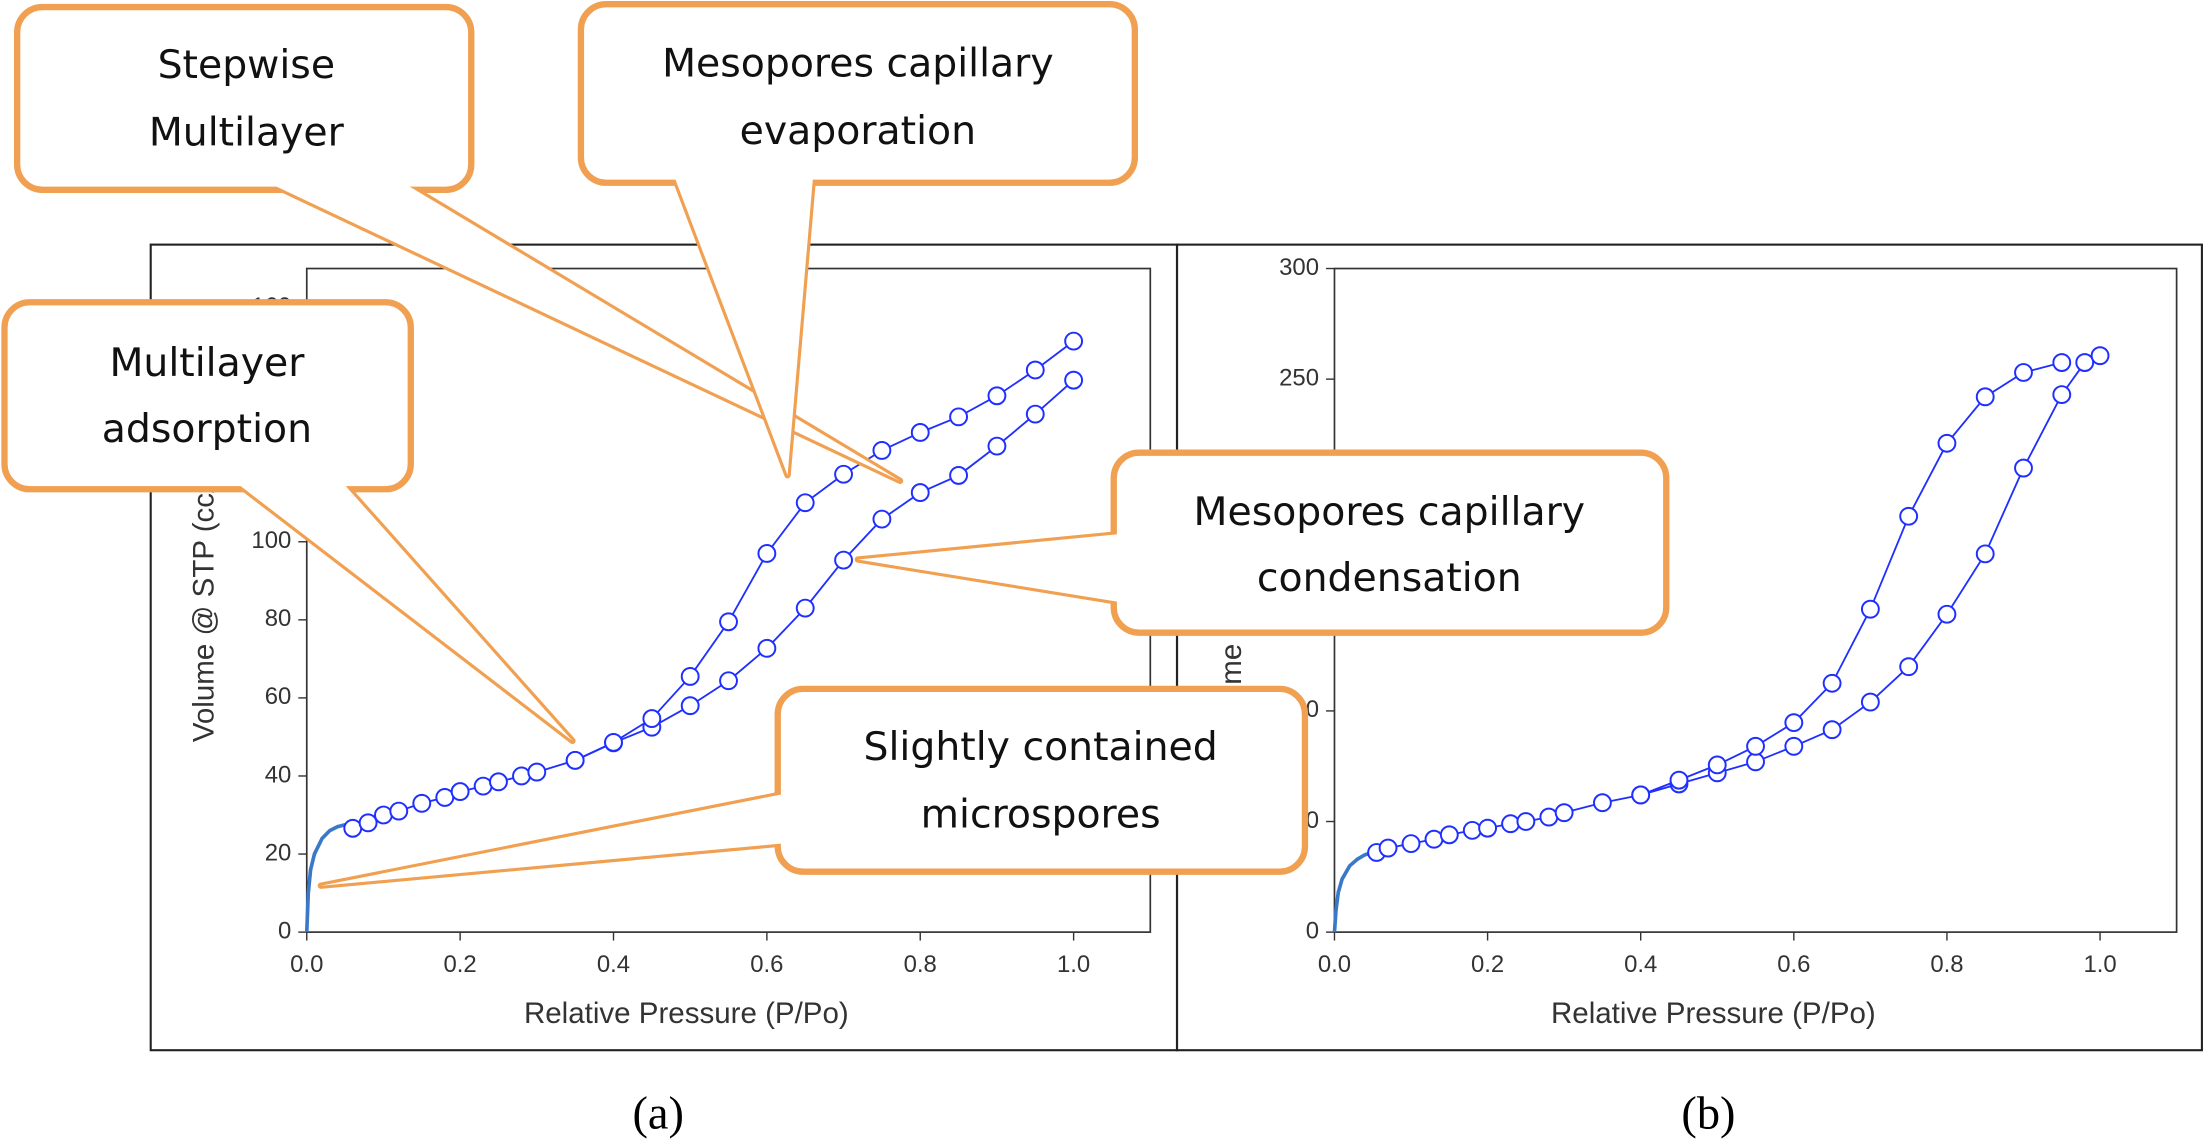 Image resolution: width=2205 pixels, height=1143 pixels. Describe the element at coordinates (246, 65) in the screenshot. I see `callout-text: Stepwise` at that location.